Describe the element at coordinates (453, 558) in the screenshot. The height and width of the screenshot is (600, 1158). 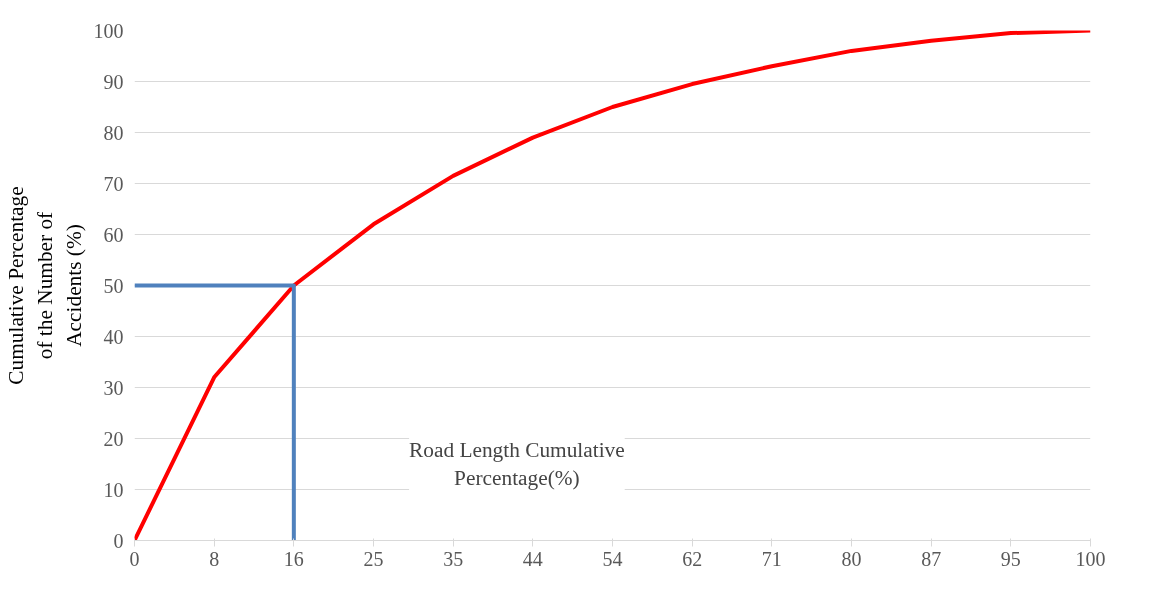
I see `x-tick-label: 35` at that location.